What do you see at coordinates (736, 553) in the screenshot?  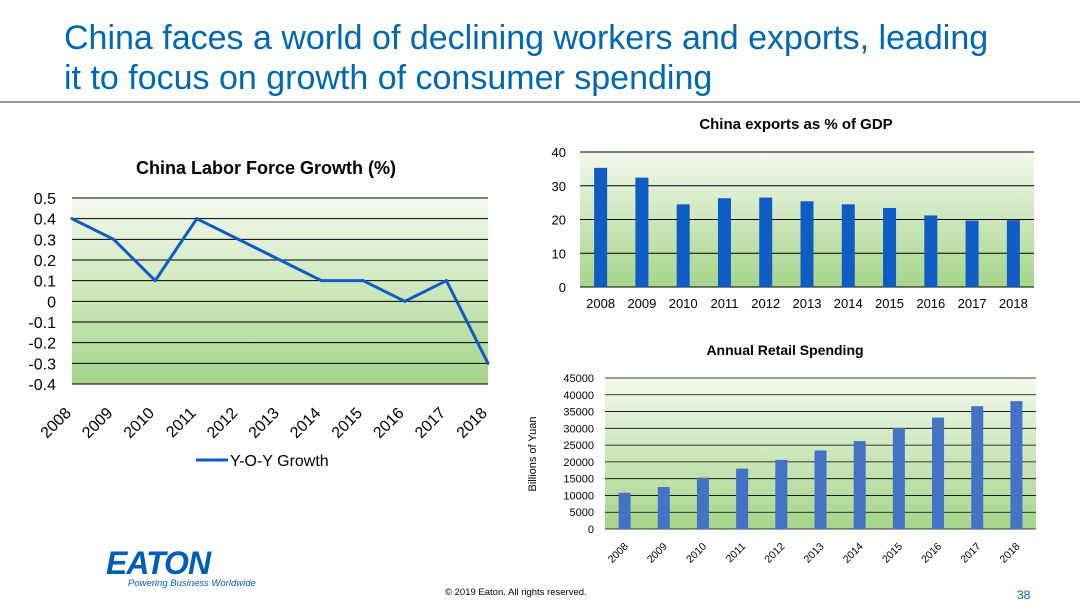 I see `retail-x-tick-label: 2011` at bounding box center [736, 553].